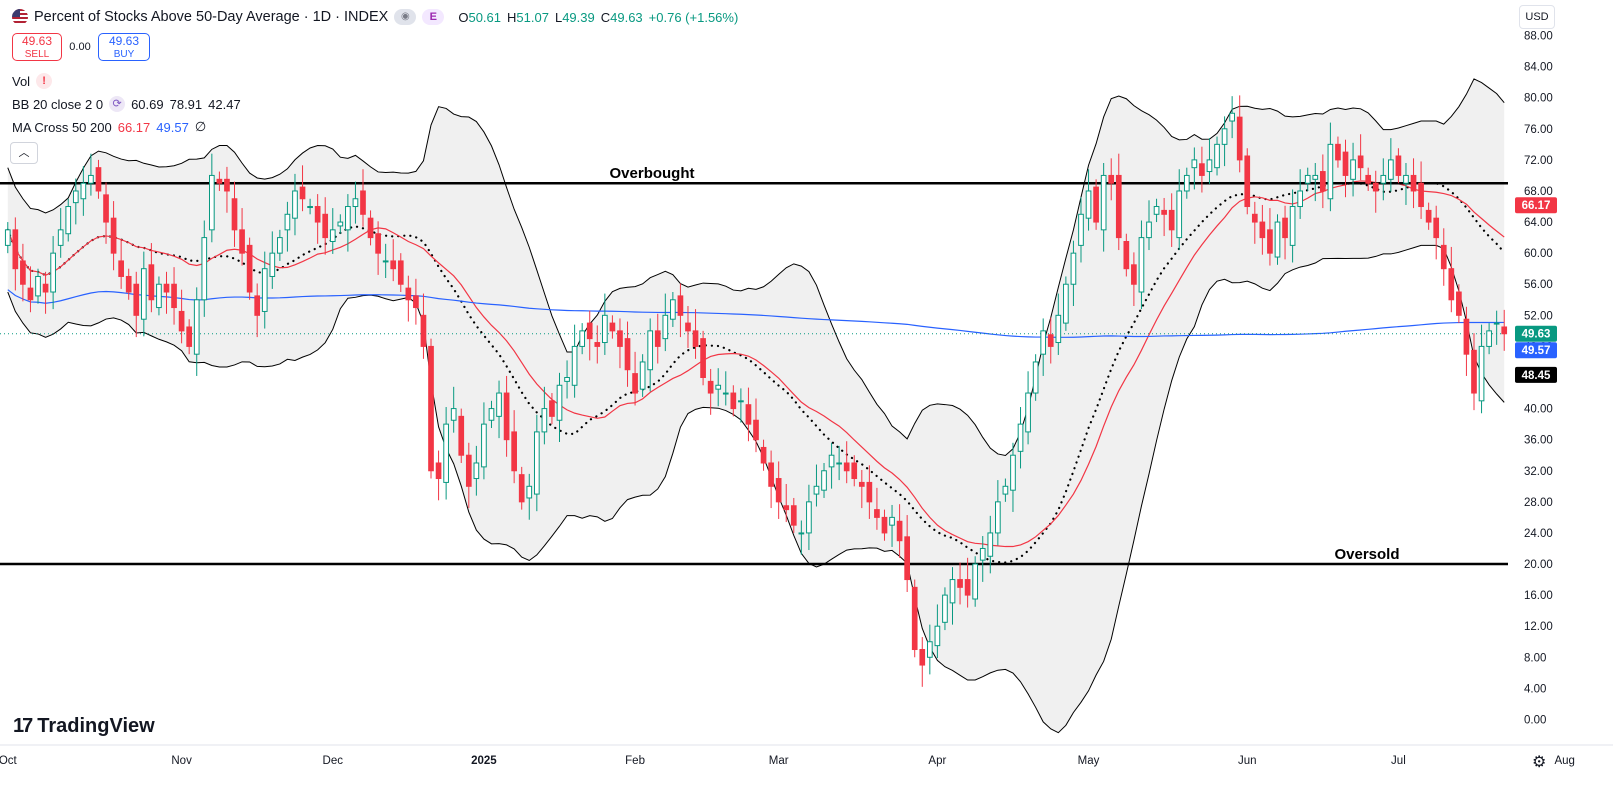  What do you see at coordinates (1398, 761) in the screenshot?
I see `x-tick-label: Jul` at bounding box center [1398, 761].